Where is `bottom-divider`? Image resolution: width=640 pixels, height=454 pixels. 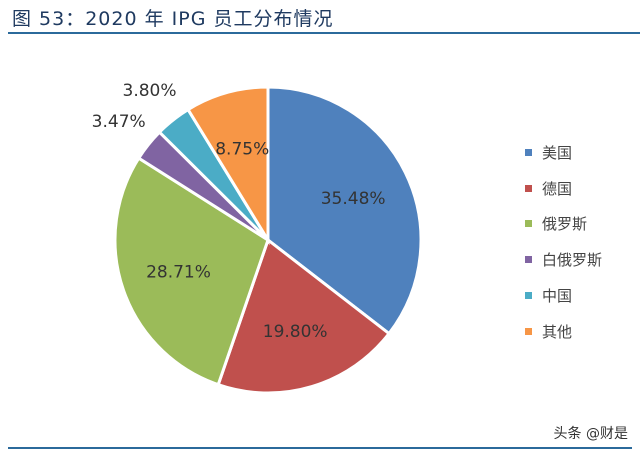 bottom-divider is located at coordinates (320, 448).